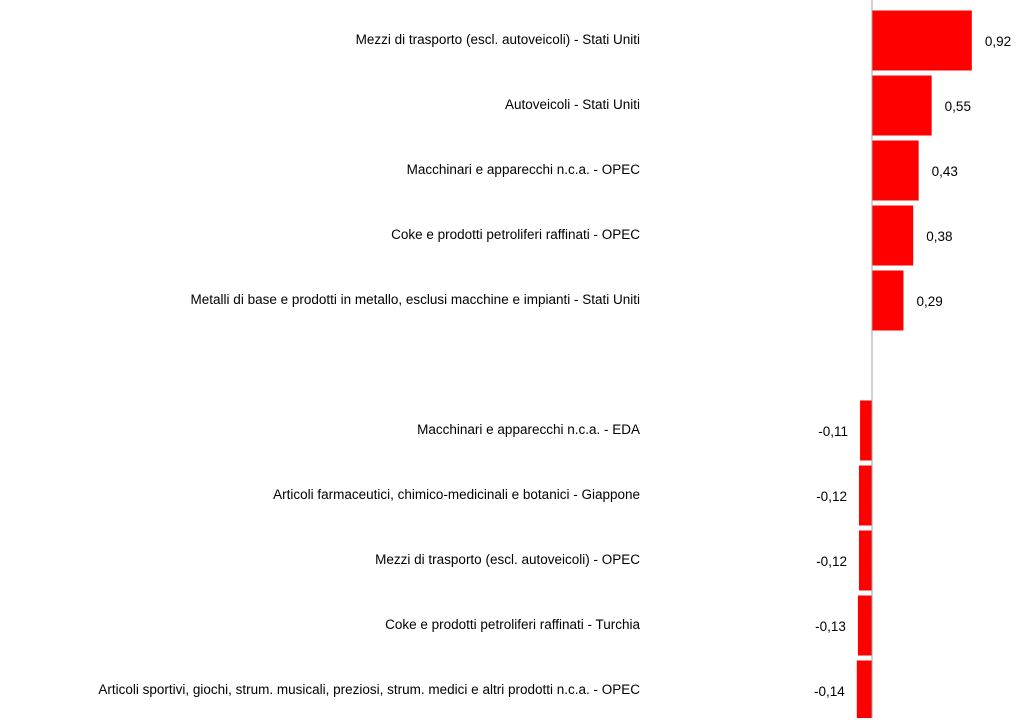 The width and height of the screenshot is (1019, 723). I want to click on value-label: 0,92, so click(998, 41).